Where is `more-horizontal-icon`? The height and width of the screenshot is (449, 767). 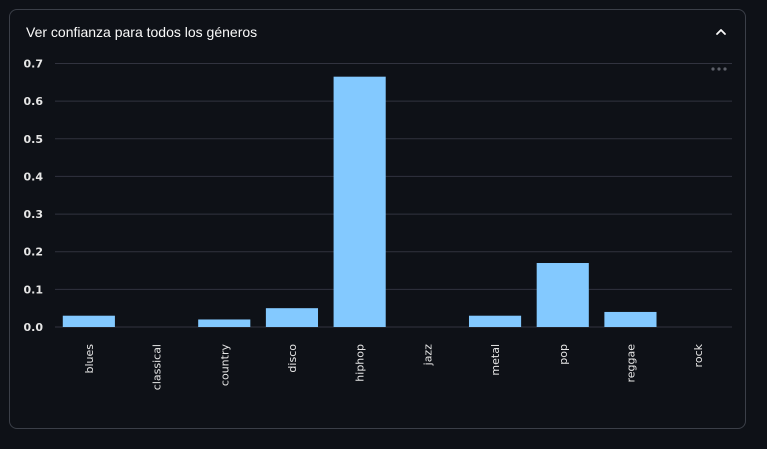
more-horizontal-icon is located at coordinates (719, 69).